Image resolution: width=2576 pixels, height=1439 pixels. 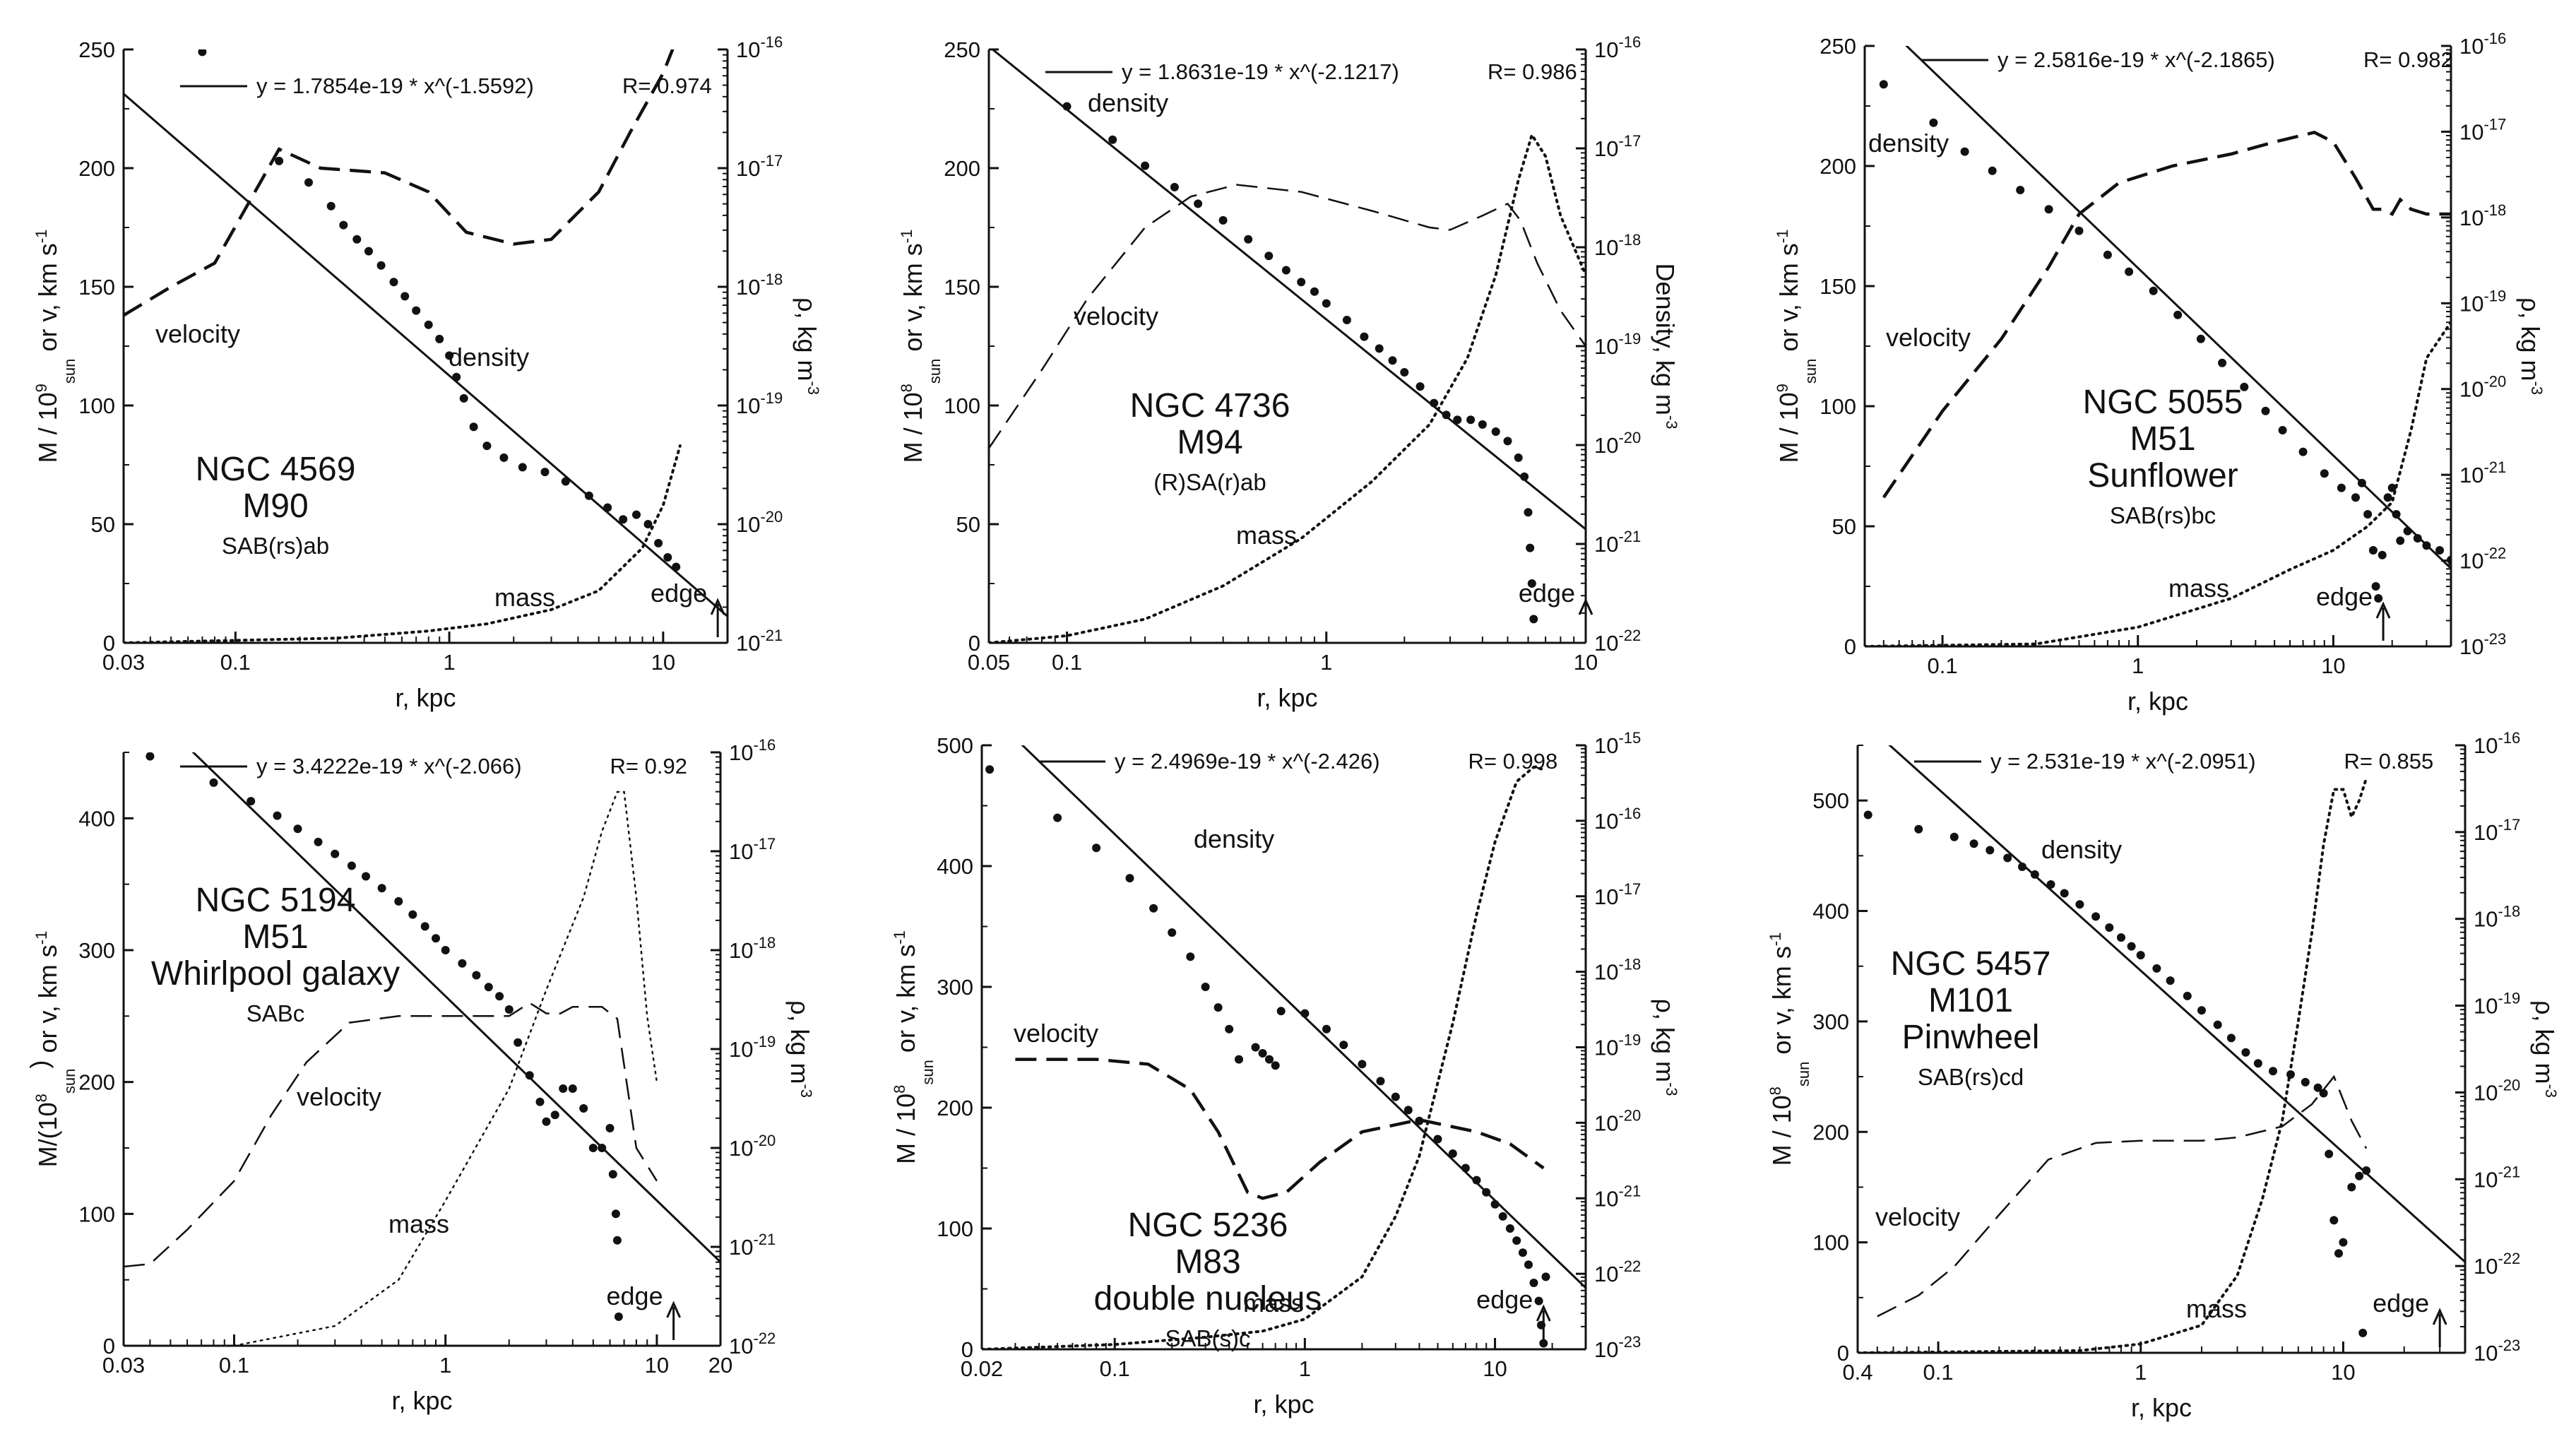 I want to click on y2-tick-label: 10-22, so click(x=2497, y=1264).